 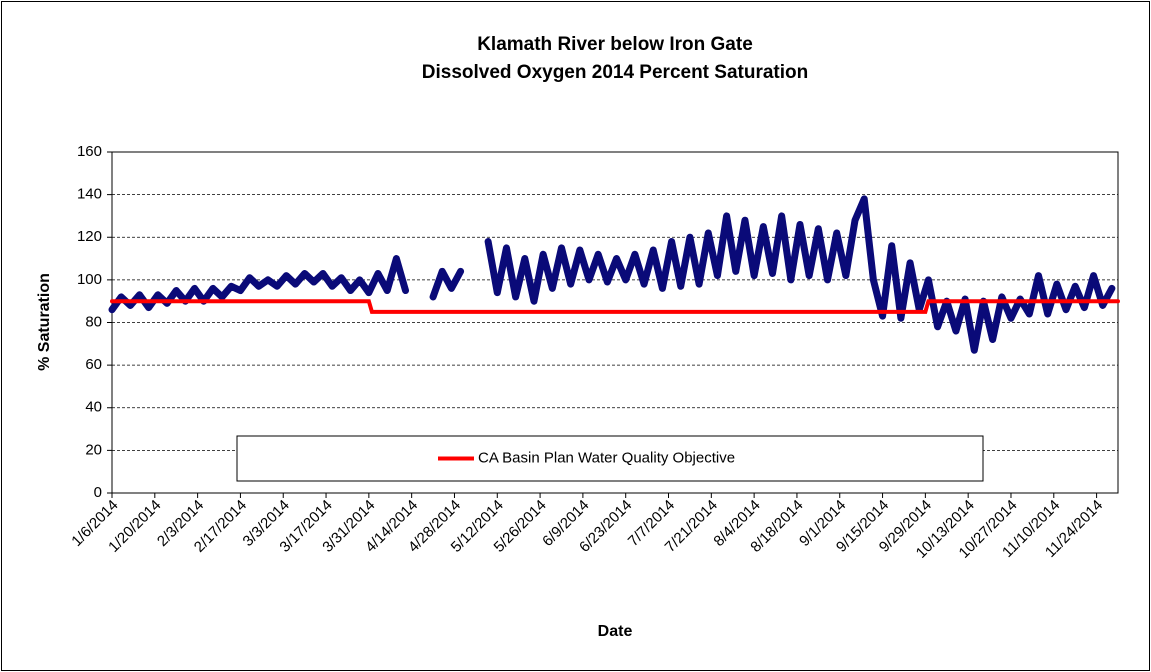 I want to click on y-tick-label: 100, so click(x=89, y=279).